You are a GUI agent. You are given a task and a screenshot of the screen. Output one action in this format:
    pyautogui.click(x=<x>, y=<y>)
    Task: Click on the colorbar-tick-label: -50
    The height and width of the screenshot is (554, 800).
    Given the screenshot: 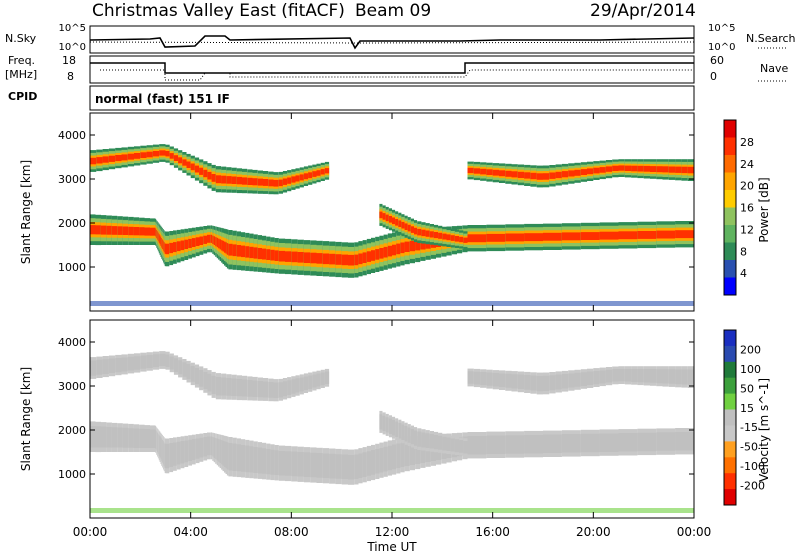 What is the action you would take?
    pyautogui.click(x=749, y=447)
    